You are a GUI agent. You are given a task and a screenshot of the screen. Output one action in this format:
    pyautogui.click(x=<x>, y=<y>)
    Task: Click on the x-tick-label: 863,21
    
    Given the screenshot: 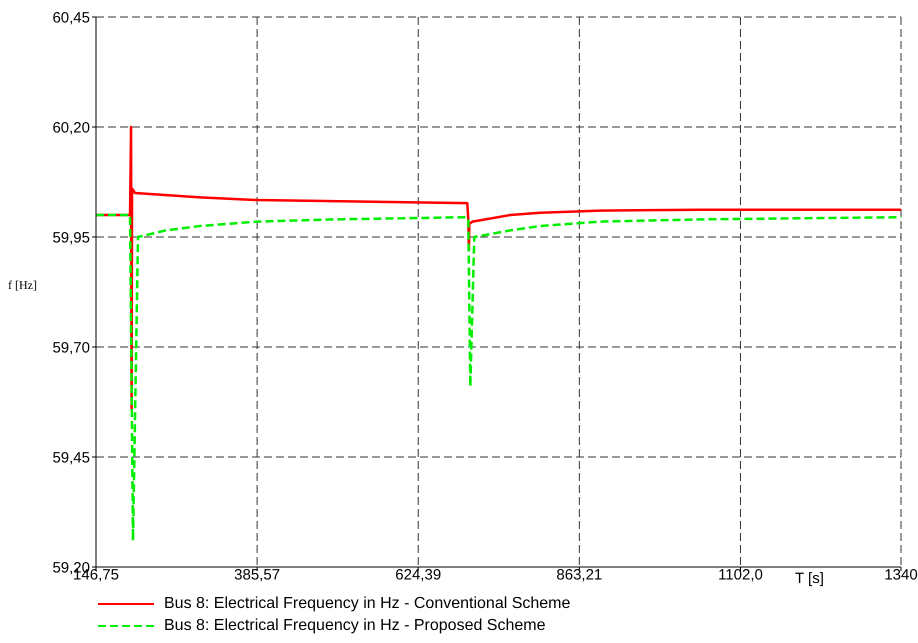 What is the action you would take?
    pyautogui.click(x=579, y=575)
    